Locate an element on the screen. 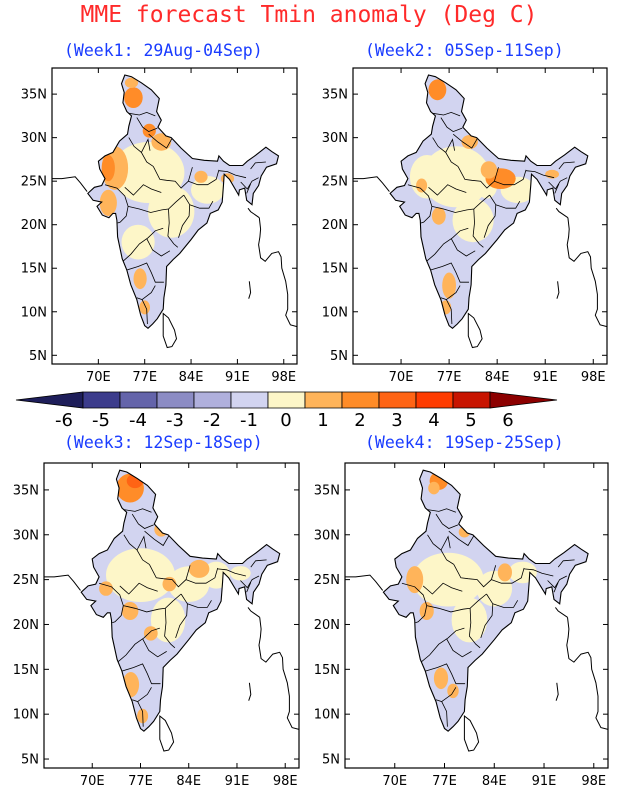 This screenshot has height=800, width=618. colorbar-label: -6 is located at coordinates (64, 420).